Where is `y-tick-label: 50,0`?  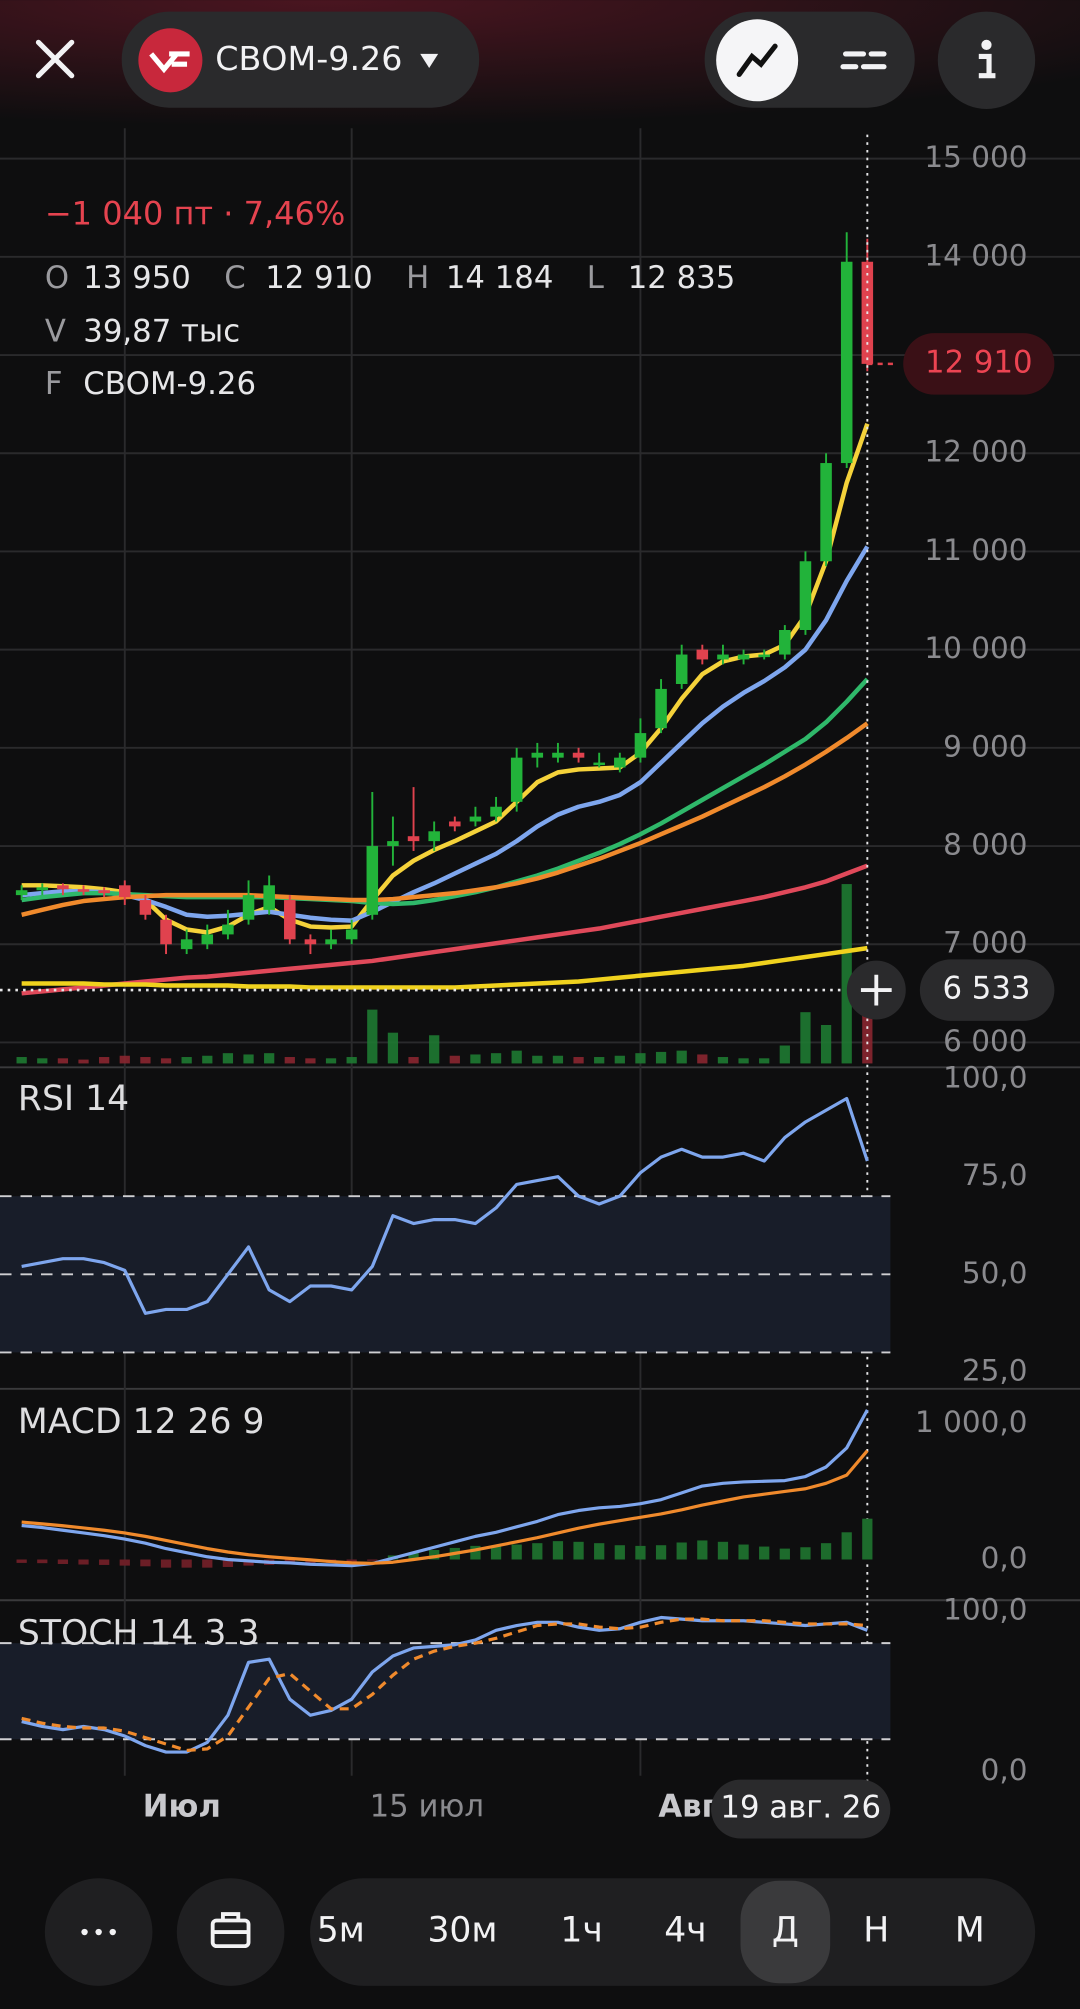
y-tick-label: 50,0 is located at coordinates (995, 1273).